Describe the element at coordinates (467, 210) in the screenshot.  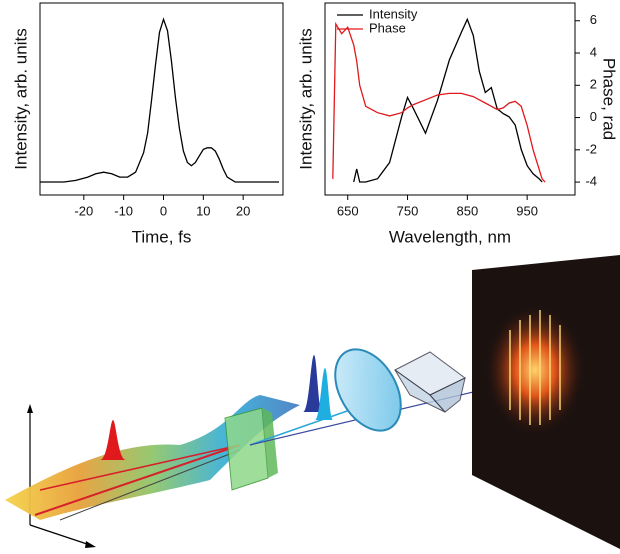
I see `x-tick-label: 850` at that location.